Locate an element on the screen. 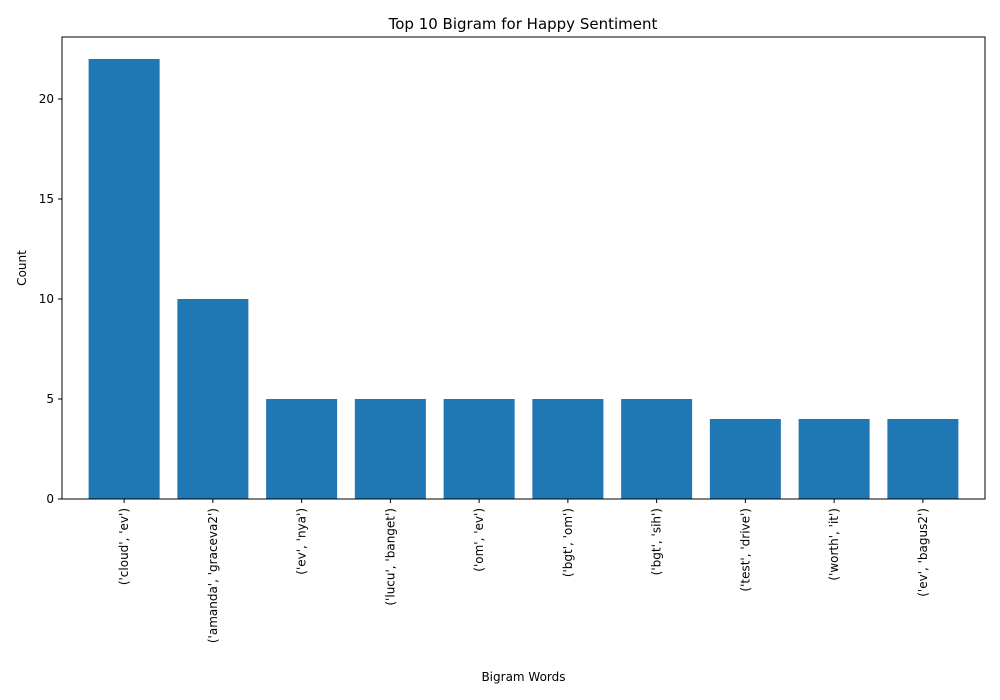  x-axis-label: Bigram Words is located at coordinates (523, 677).